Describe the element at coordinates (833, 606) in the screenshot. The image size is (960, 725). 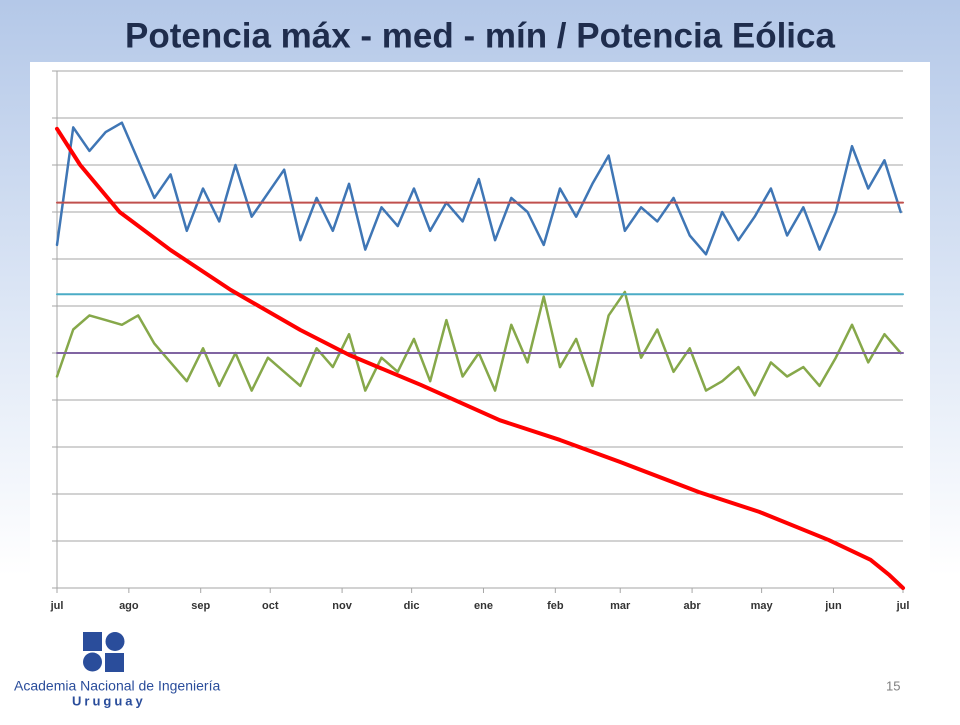
I see `x-tick-label: jun` at that location.